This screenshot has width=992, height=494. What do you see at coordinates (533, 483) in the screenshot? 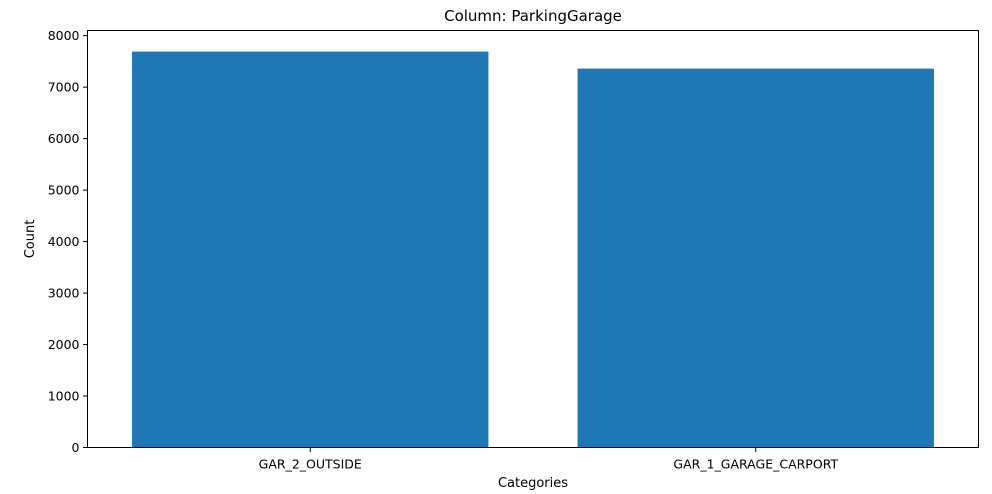
I see `x-axis-title: Categories` at bounding box center [533, 483].